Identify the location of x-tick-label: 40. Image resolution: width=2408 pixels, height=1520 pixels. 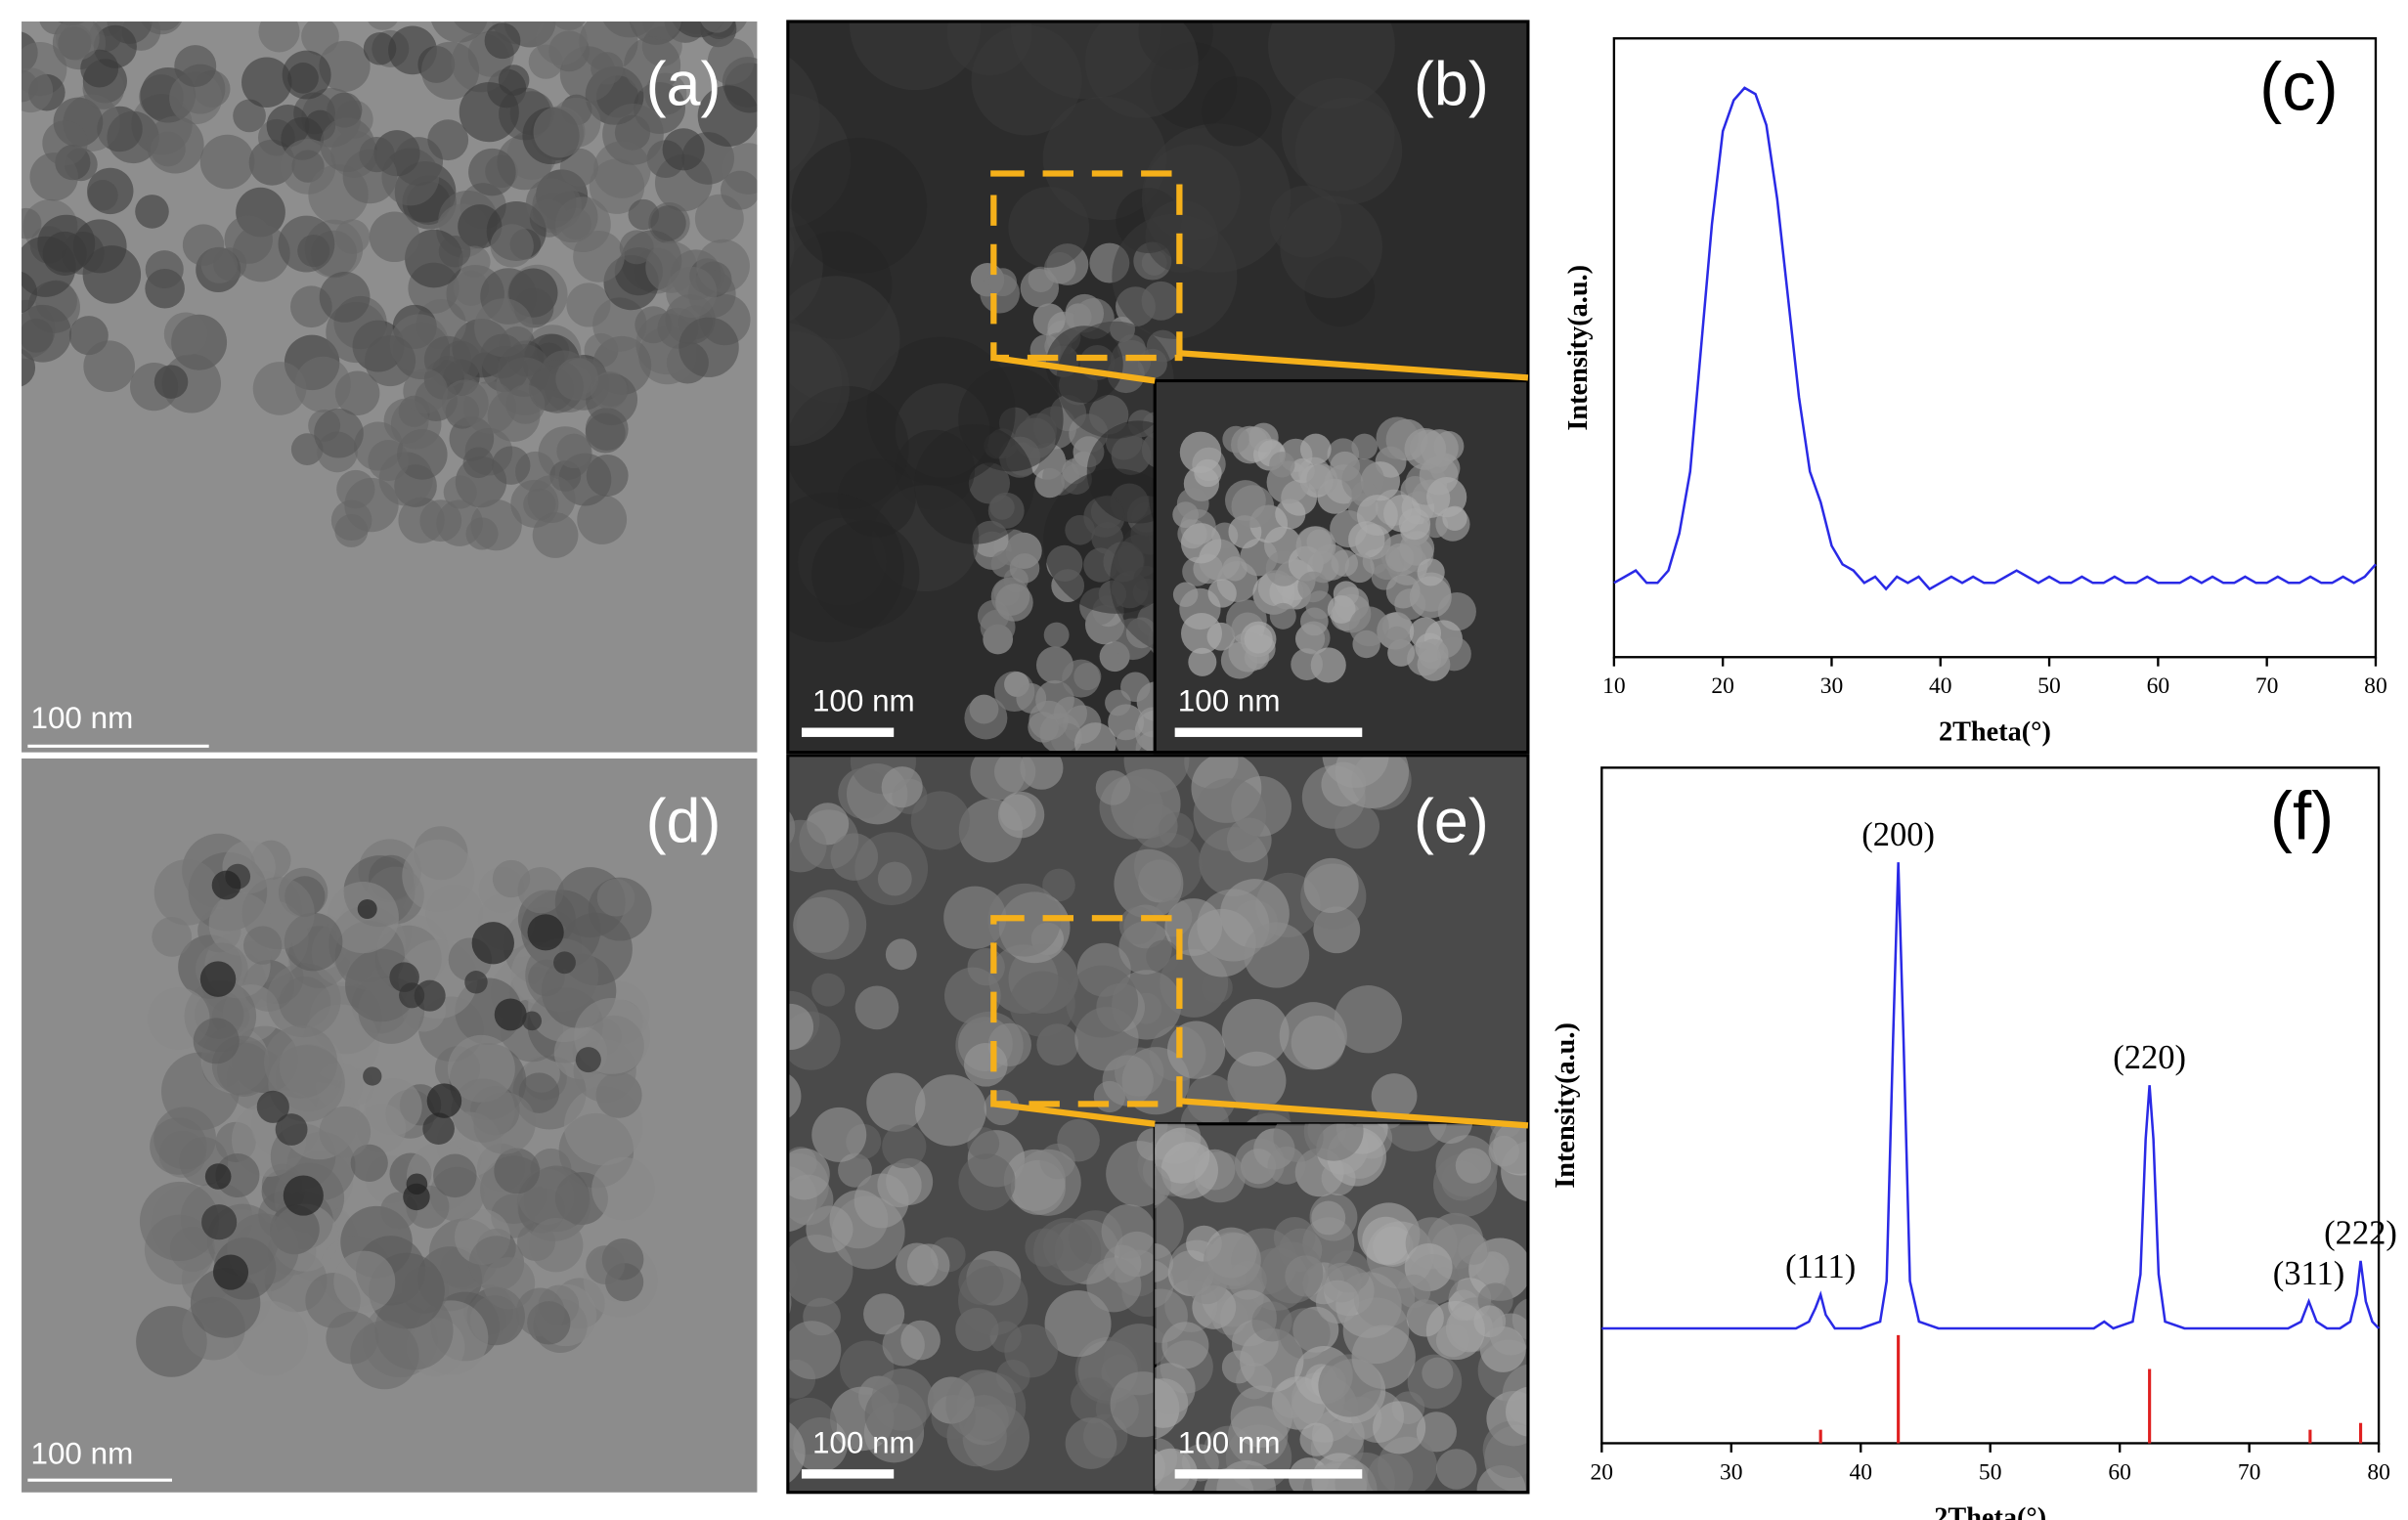
(1860, 1472).